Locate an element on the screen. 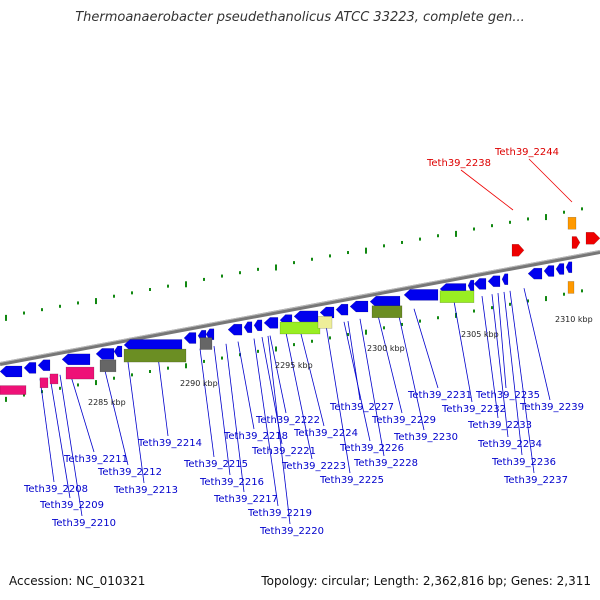 Image resolution: width=600 pixels, height=600 pixels. gene-label: Teth39_2227 is located at coordinates (361, 407).